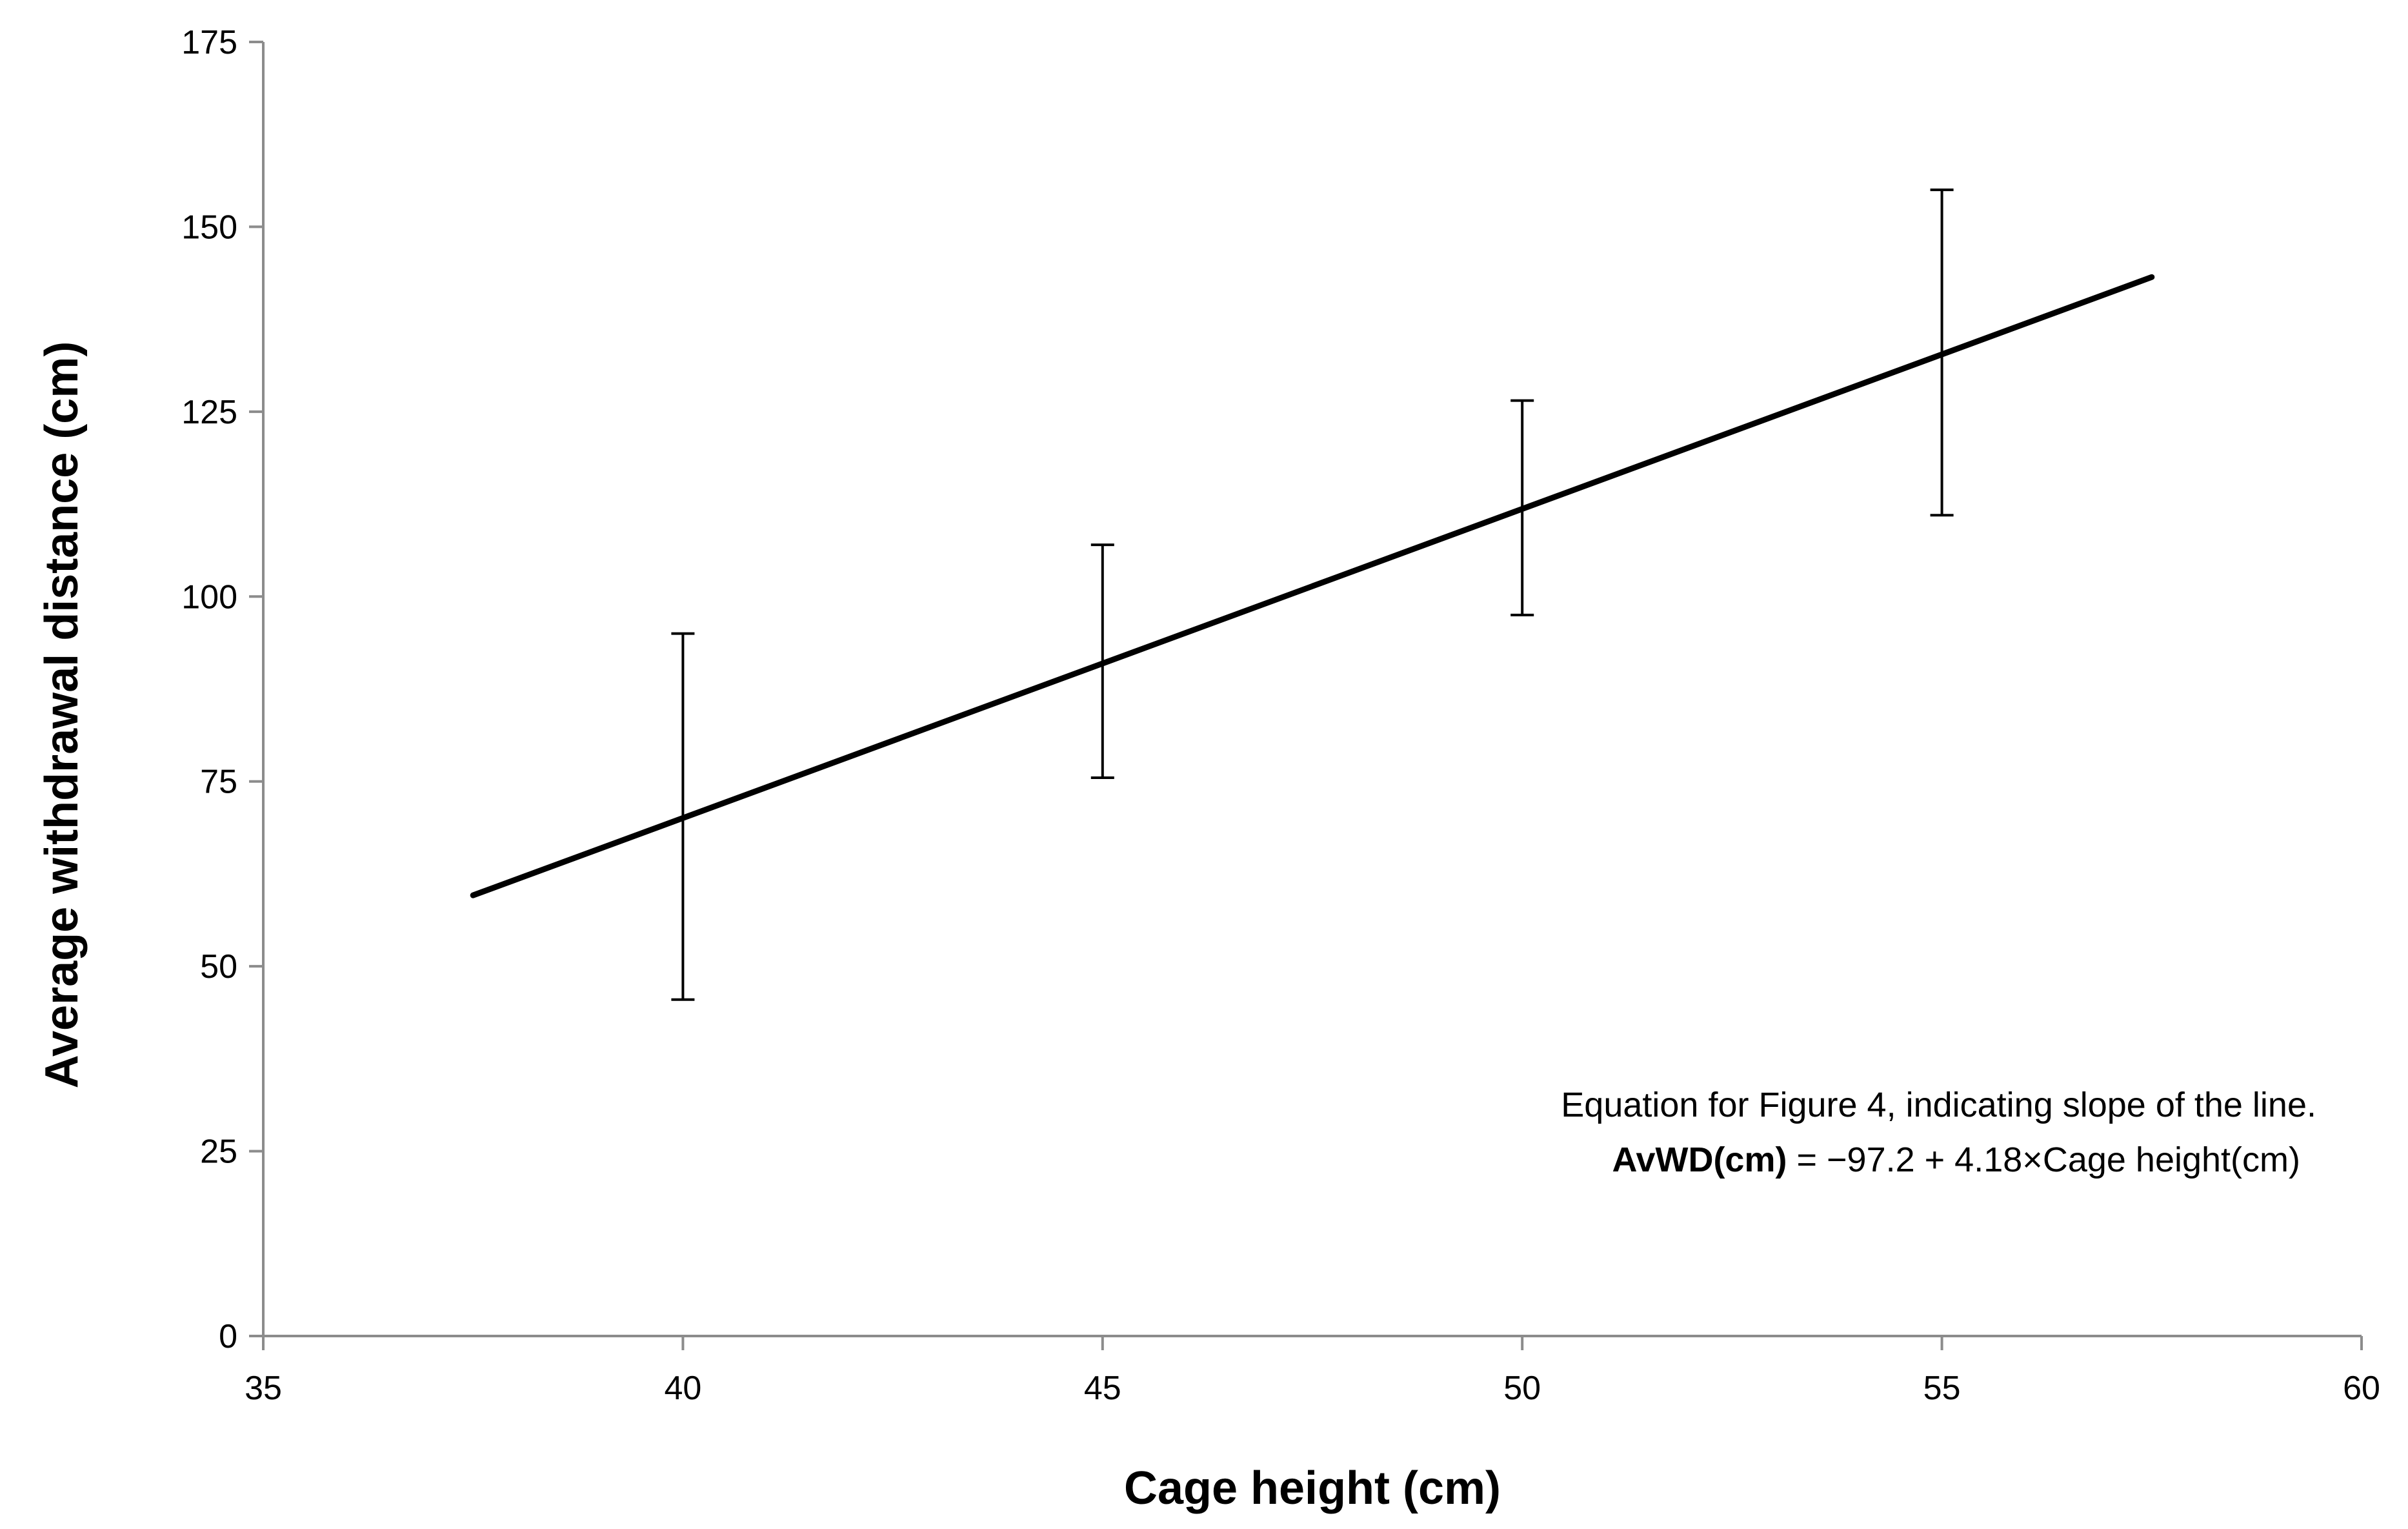  What do you see at coordinates (219, 783) in the screenshot?
I see `y-tick-label: 75` at bounding box center [219, 783].